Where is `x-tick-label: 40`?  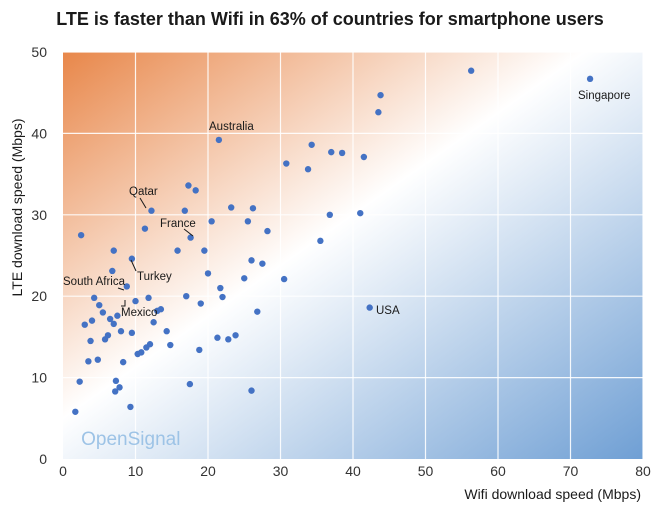
x-tick-label: 40 is located at coordinates (353, 471).